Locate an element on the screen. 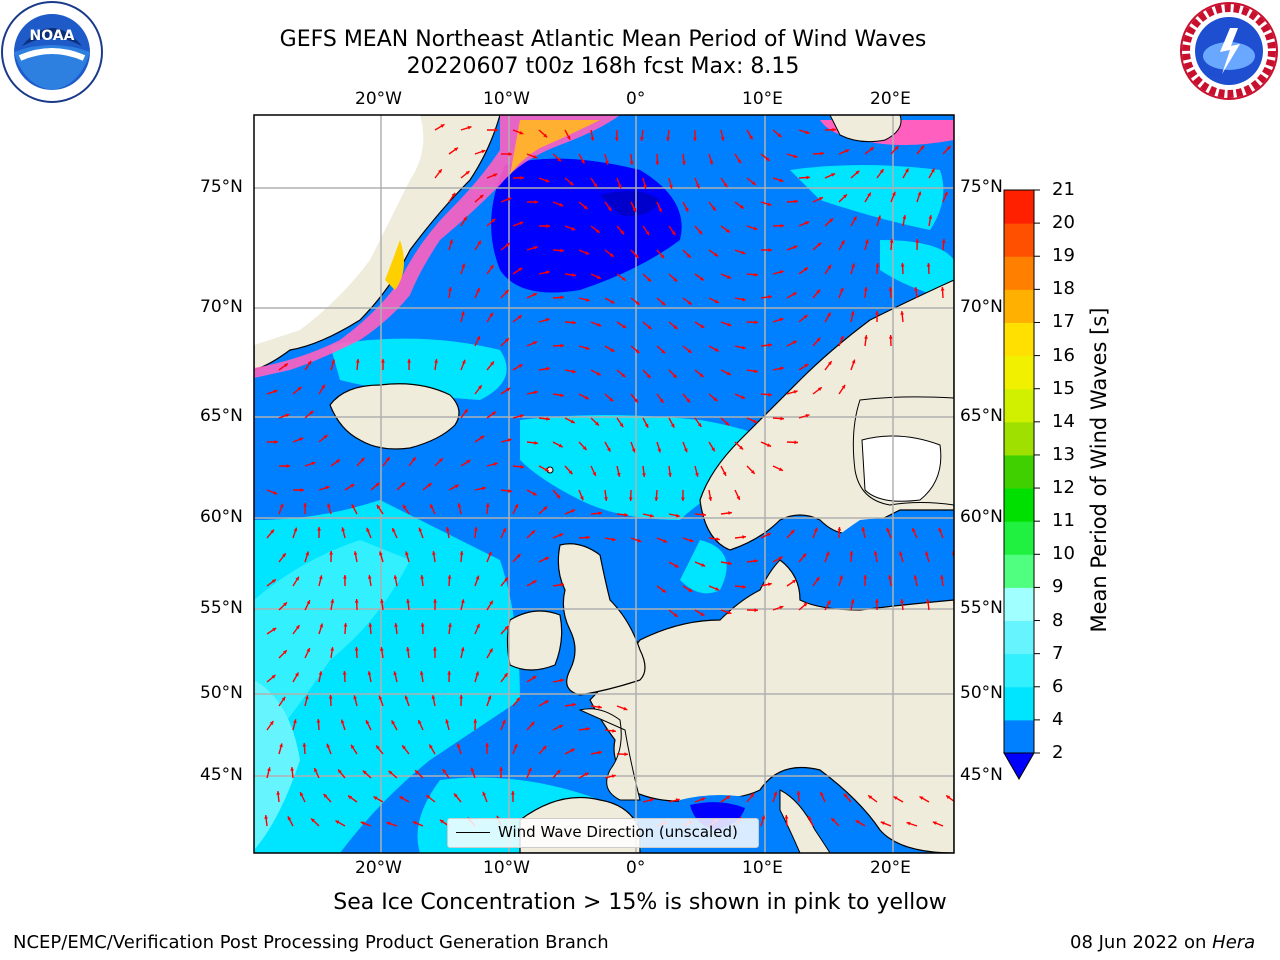 The height and width of the screenshot is (960, 1280). lon-label-bottom: 20°E is located at coordinates (890, 868).